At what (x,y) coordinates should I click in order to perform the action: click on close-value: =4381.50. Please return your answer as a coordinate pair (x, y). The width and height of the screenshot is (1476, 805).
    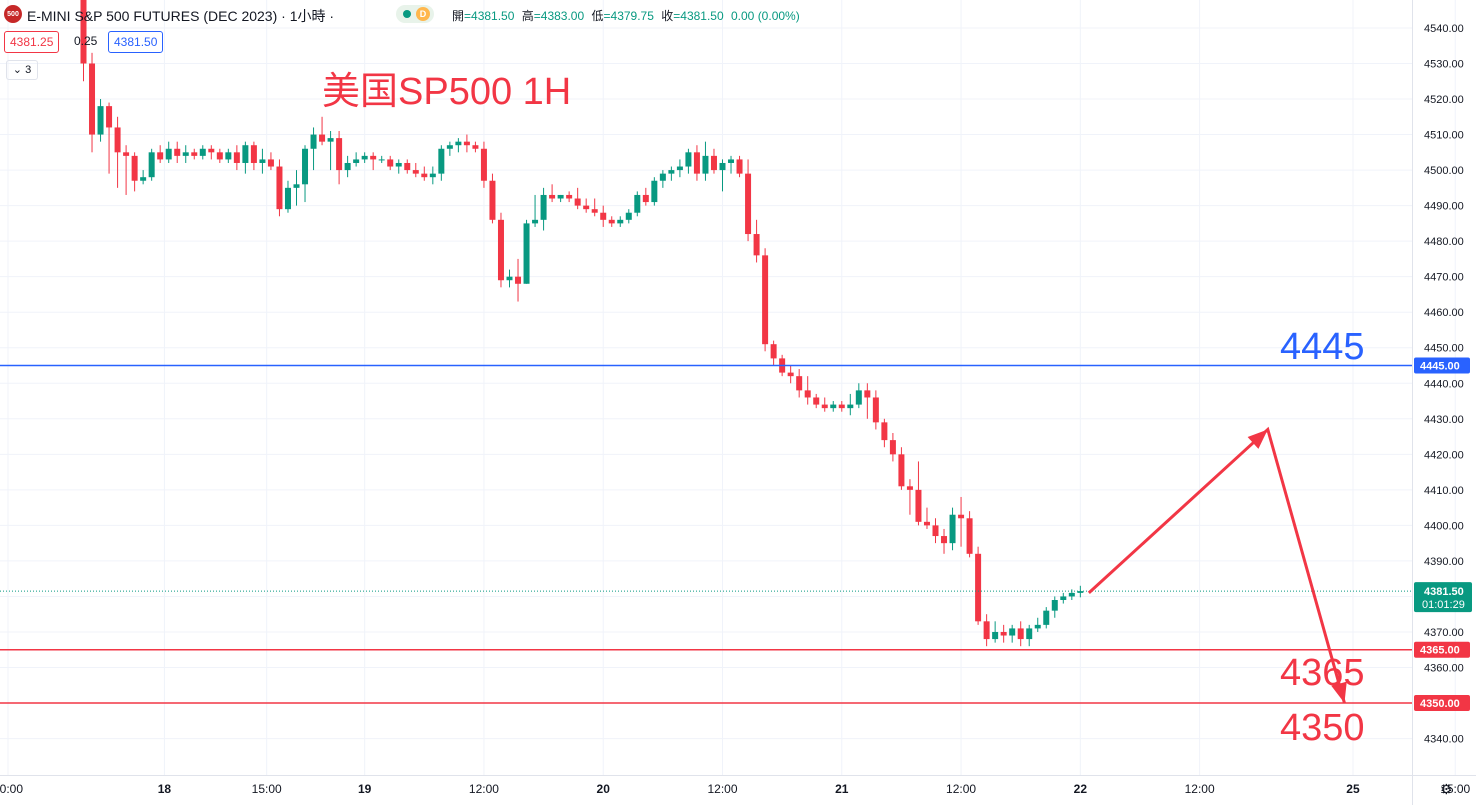
    Looking at the image, I should click on (698, 16).